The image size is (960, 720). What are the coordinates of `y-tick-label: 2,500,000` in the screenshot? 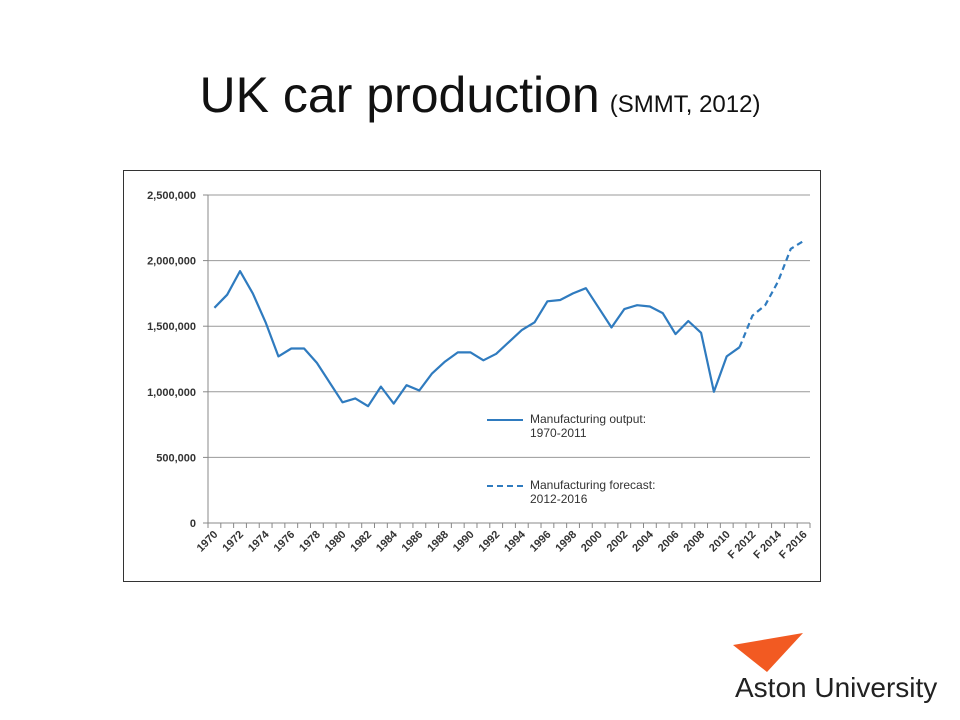 It's located at (171, 196).